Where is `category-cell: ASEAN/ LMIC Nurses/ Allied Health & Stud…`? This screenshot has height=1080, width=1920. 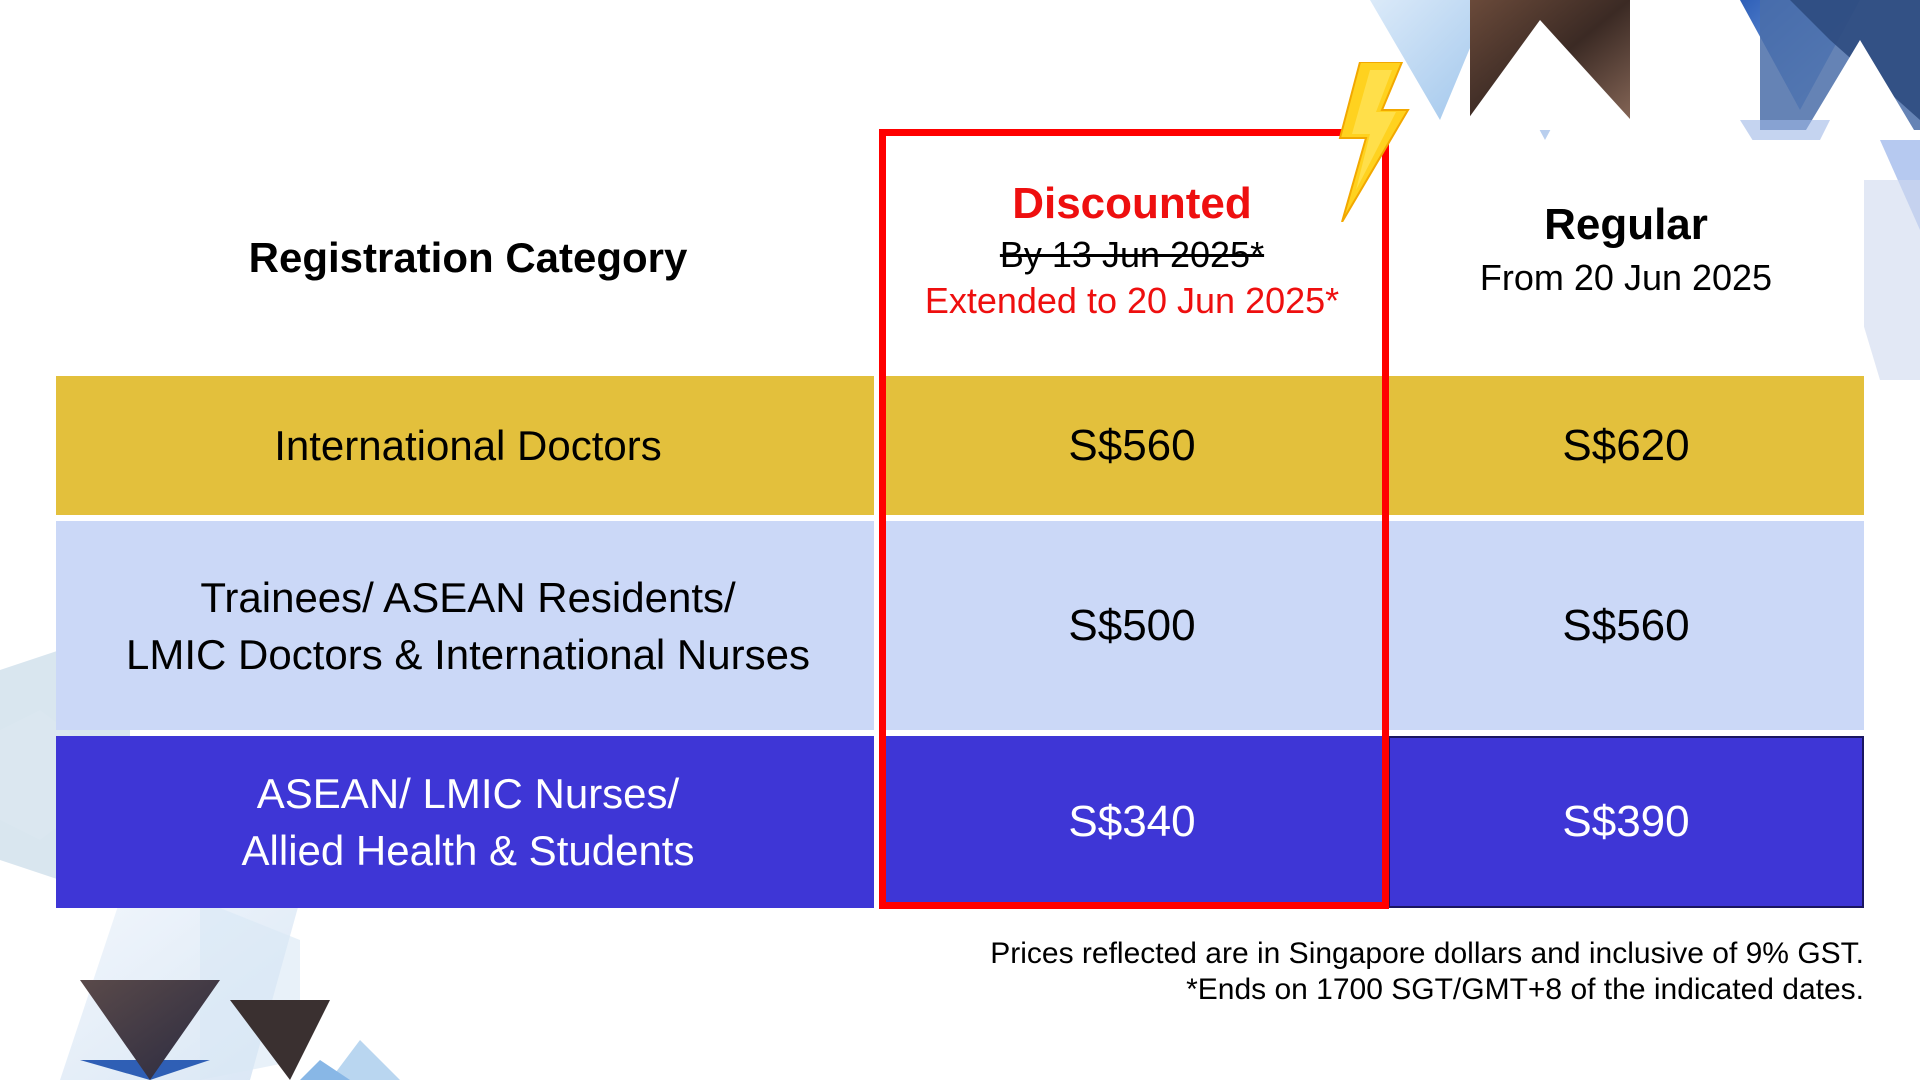
category-cell: ASEAN/ LMIC Nurses/ Allied Health & Stud… is located at coordinates (468, 822).